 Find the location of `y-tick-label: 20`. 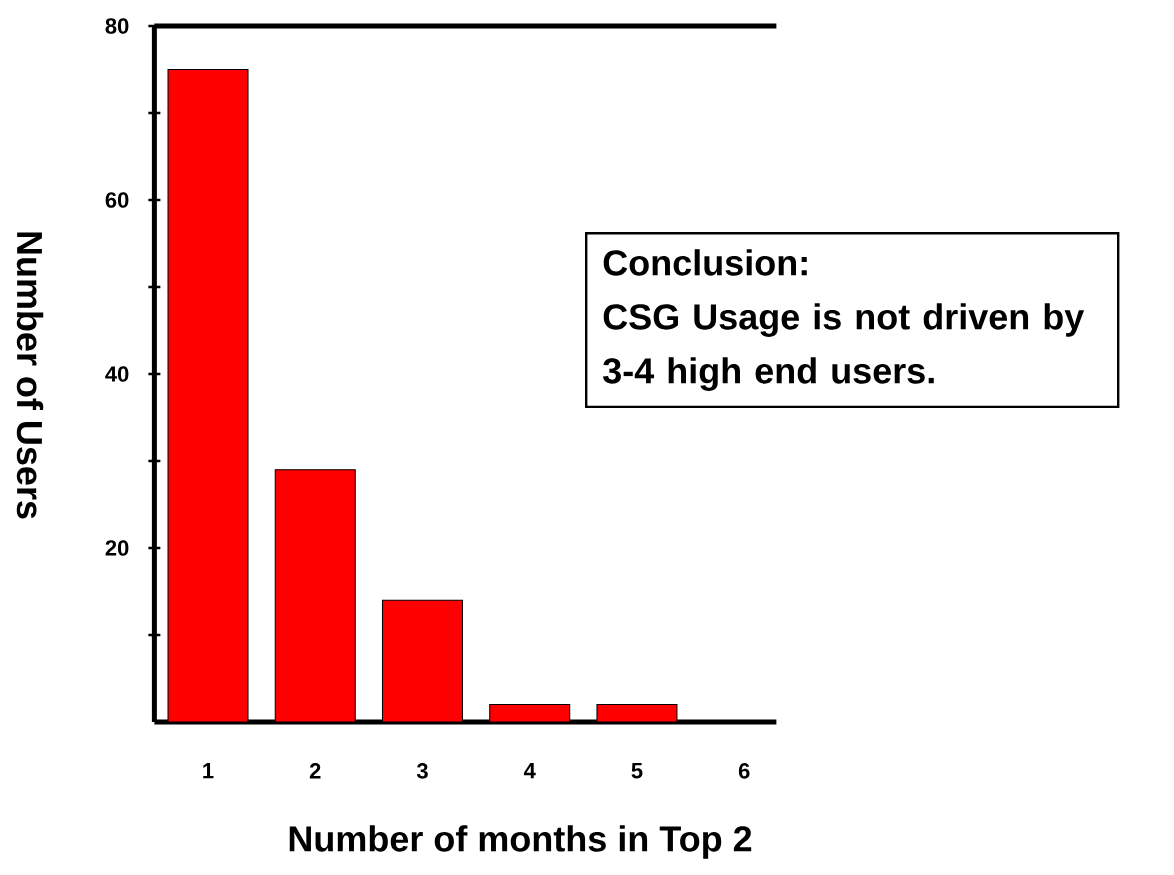

y-tick-label: 20 is located at coordinates (117, 548).